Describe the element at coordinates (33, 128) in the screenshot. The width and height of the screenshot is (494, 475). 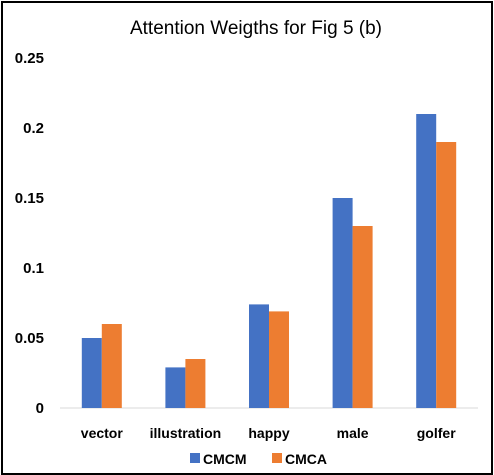
I see `y-tick-label: 0.2` at that location.